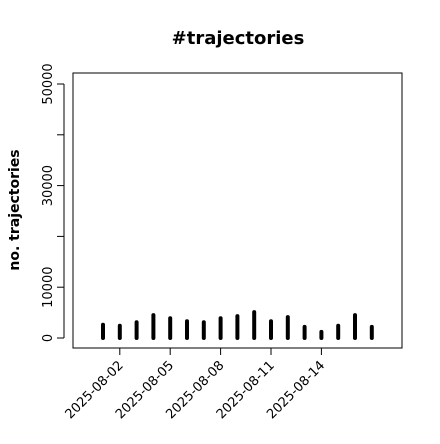 Image resolution: width=440 pixels, height=444 pixels. I want to click on chart-title: #trajectories, so click(238, 38).